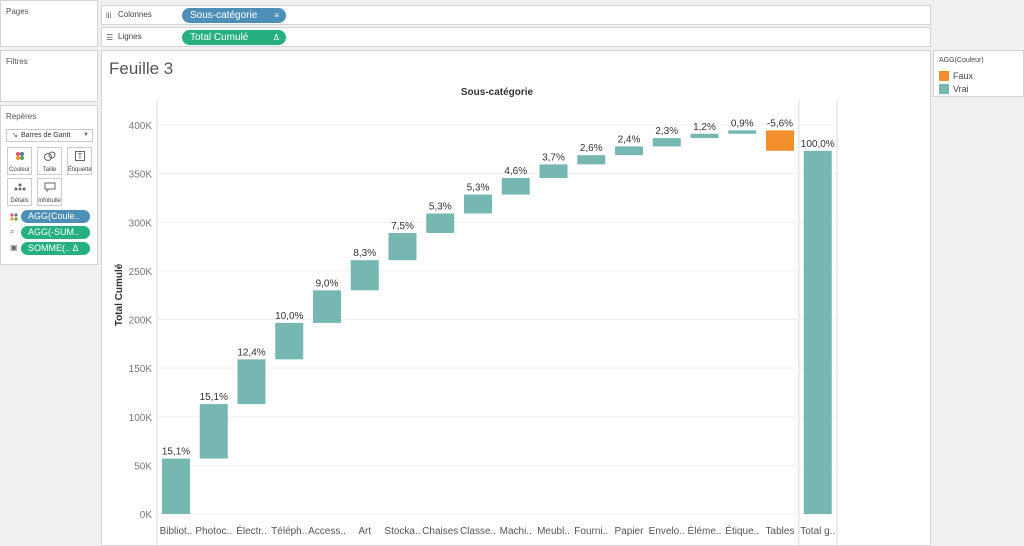  What do you see at coordinates (219, 37) in the screenshot?
I see `rows-pill-text: Total Cumulé` at bounding box center [219, 37].